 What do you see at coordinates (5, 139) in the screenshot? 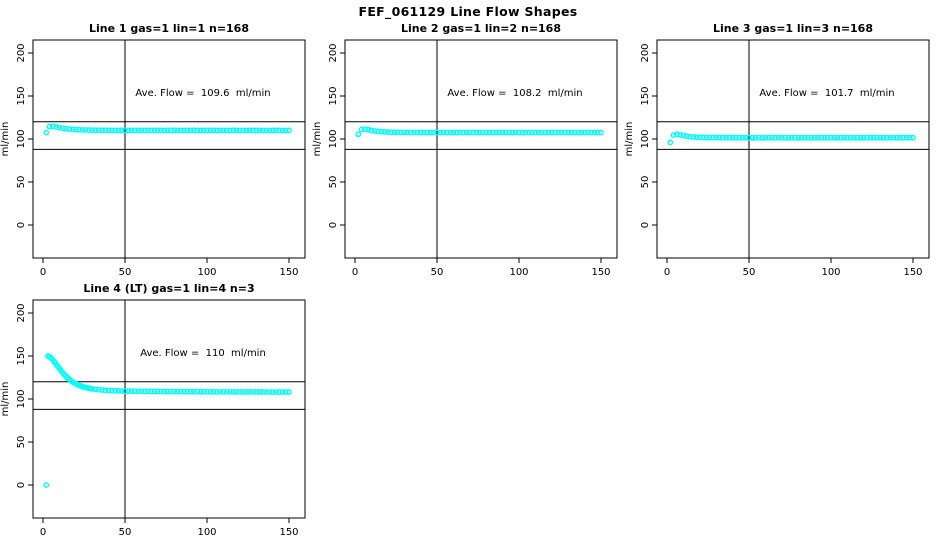
I see `y-axis-label: ml/min` at bounding box center [5, 139].